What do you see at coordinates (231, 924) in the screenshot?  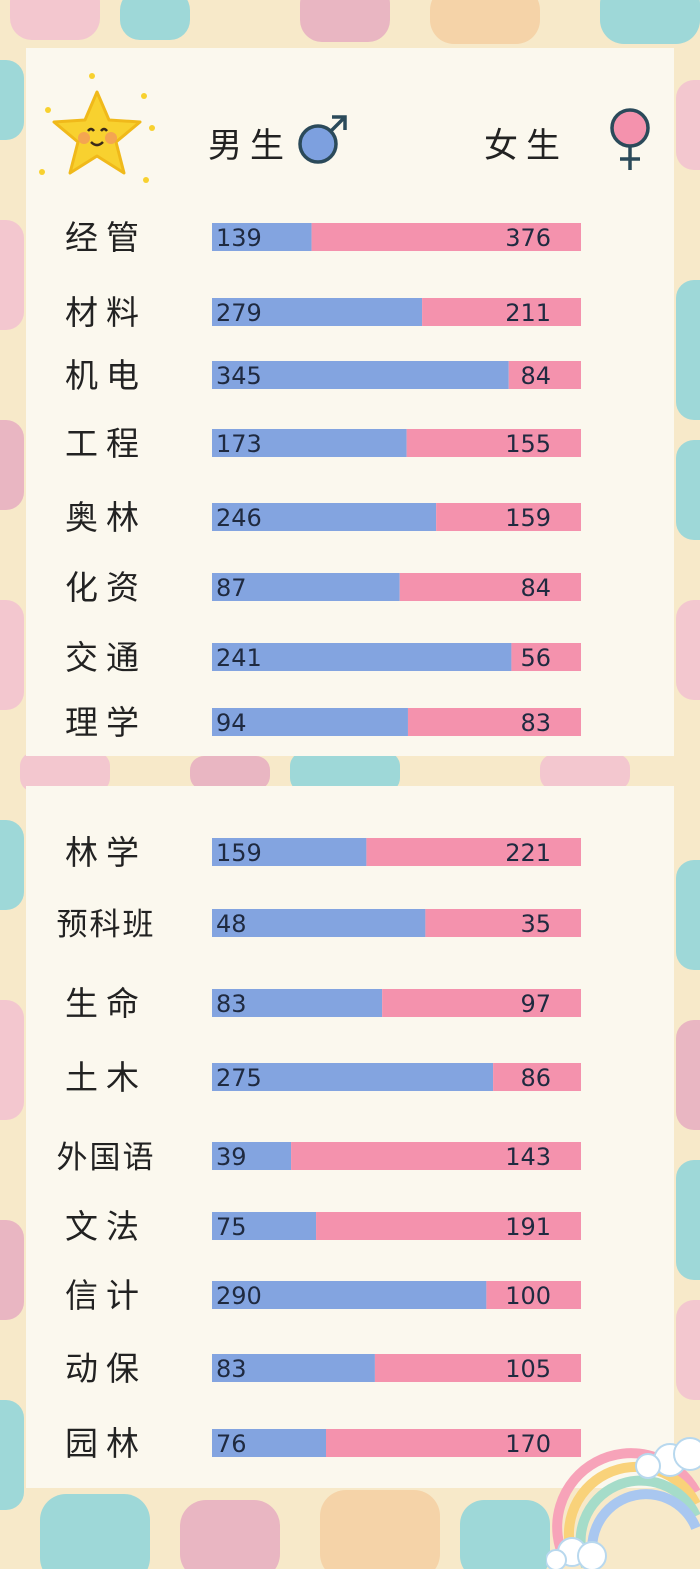 I see `value-label-male: 48` at bounding box center [231, 924].